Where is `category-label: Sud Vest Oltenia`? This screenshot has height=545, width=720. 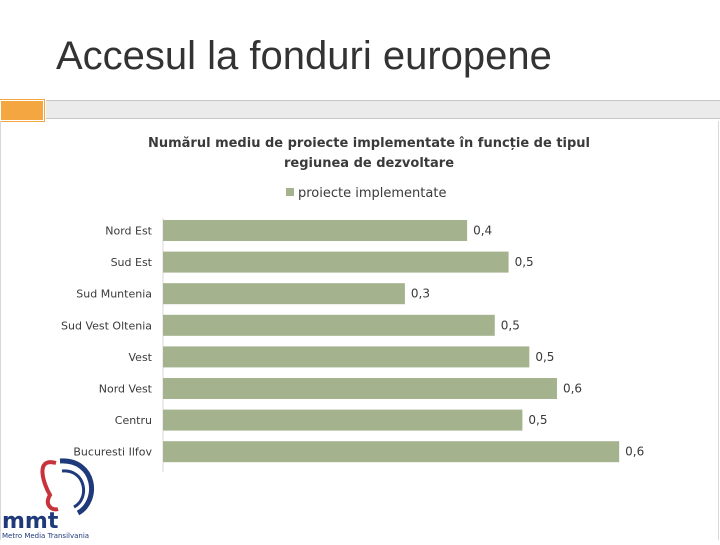 category-label: Sud Vest Oltenia is located at coordinates (106, 325).